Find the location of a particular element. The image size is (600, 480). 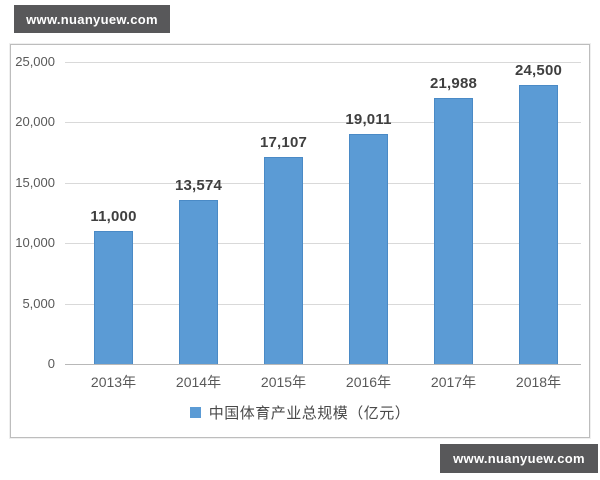

bar-column: 24,500 is located at coordinates (538, 213).